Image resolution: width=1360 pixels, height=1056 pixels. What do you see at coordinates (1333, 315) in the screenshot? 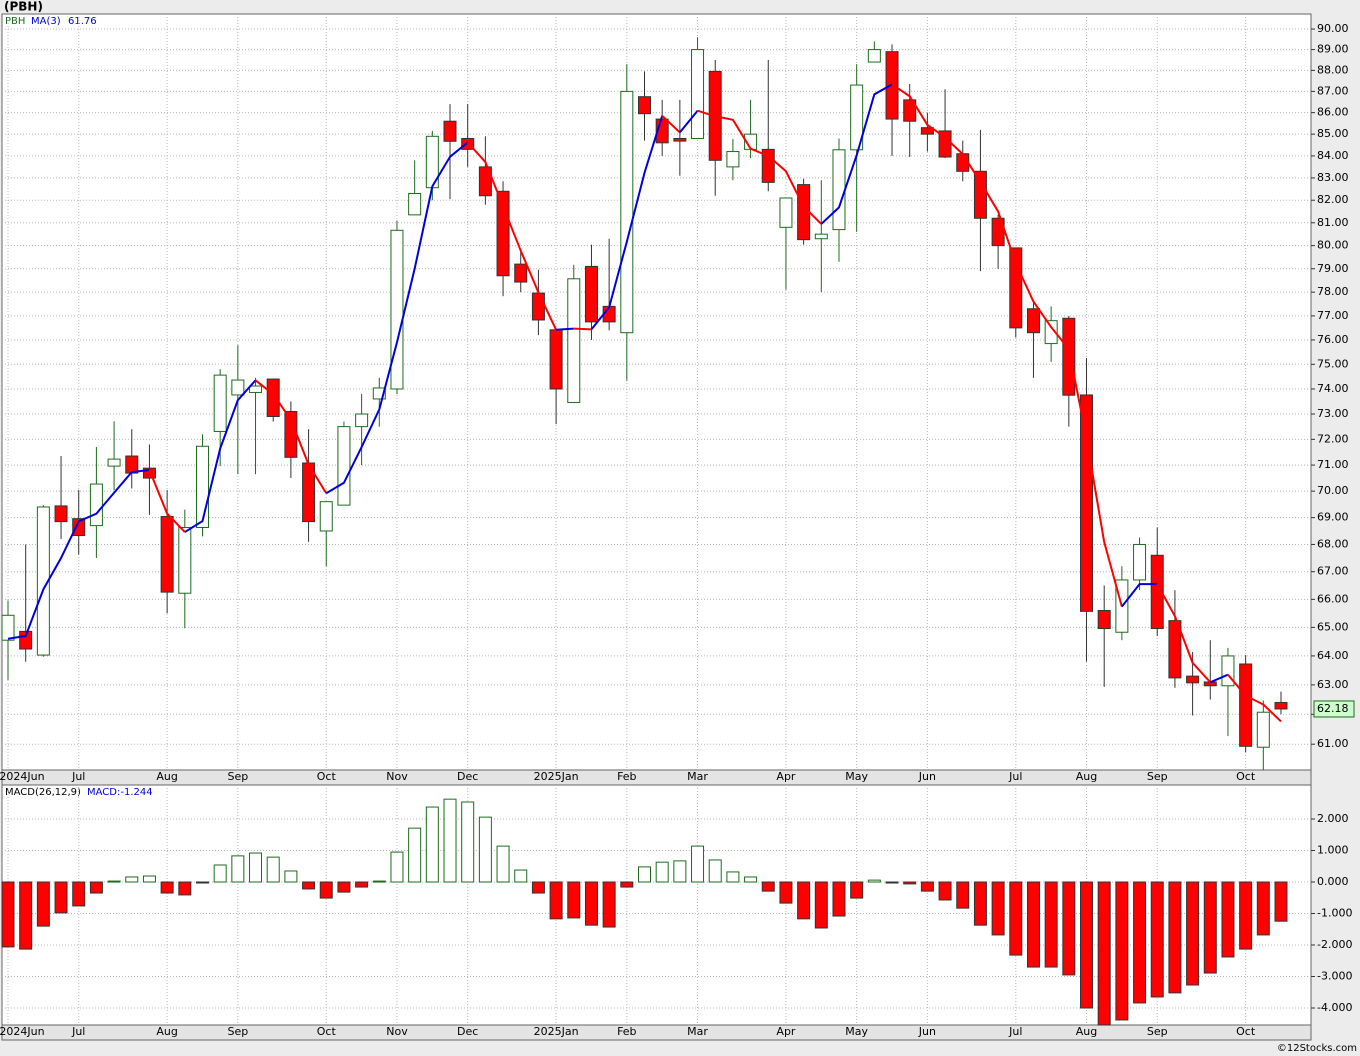
I see `y-tick-label: 77.00` at bounding box center [1333, 315].